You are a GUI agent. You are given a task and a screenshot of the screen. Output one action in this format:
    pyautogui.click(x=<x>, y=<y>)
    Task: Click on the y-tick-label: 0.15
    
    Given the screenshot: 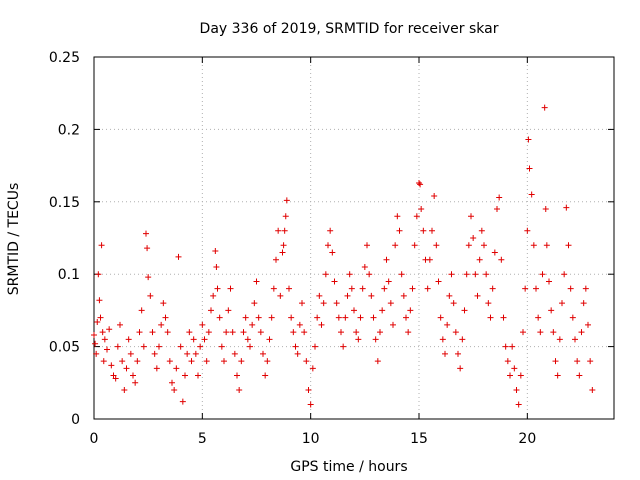 What is the action you would take?
    pyautogui.click(x=64, y=203)
    